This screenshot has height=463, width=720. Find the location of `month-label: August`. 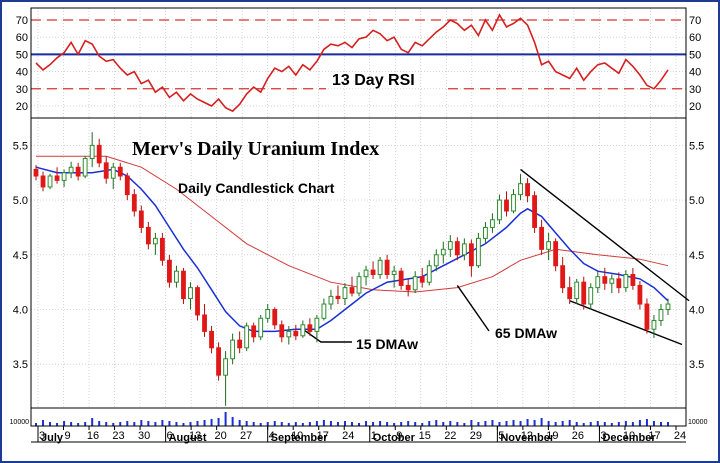

month-label: August is located at coordinates (188, 438).